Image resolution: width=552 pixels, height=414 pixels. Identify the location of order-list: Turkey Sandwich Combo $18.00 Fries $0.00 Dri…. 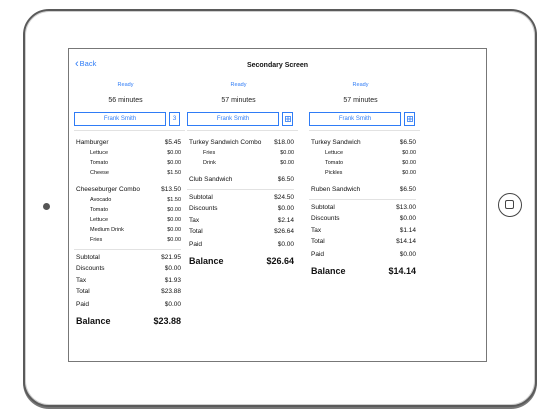
(240, 204).